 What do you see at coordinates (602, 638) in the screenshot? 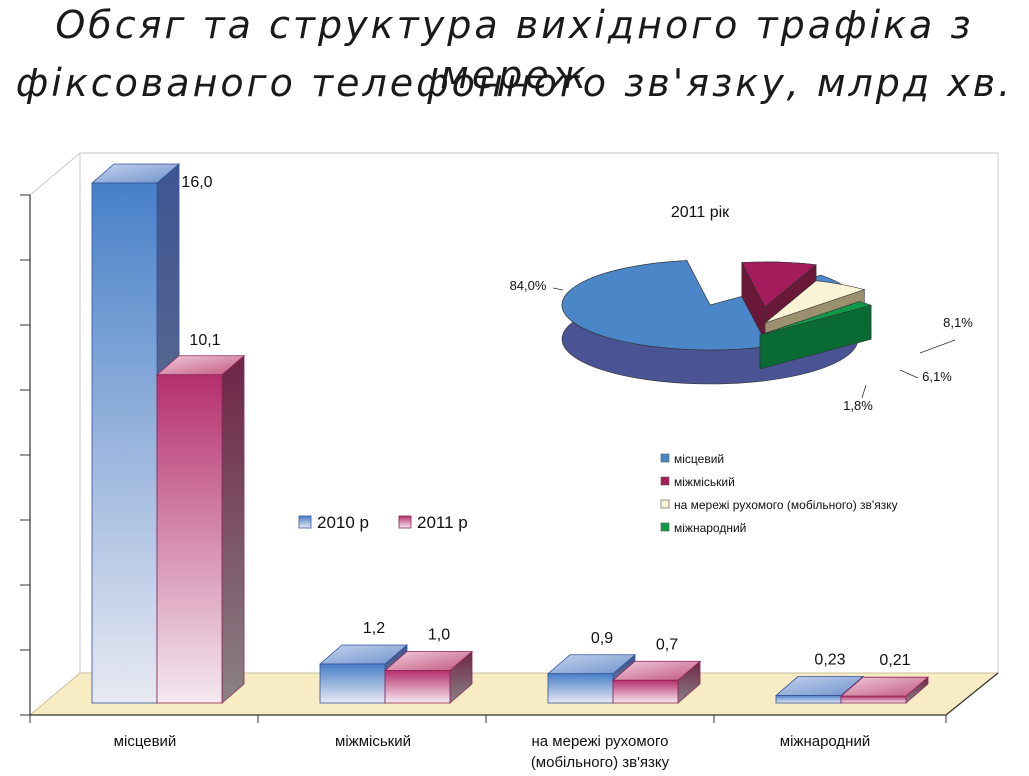
I see `bar-label-2010-3: 0,9` at bounding box center [602, 638].